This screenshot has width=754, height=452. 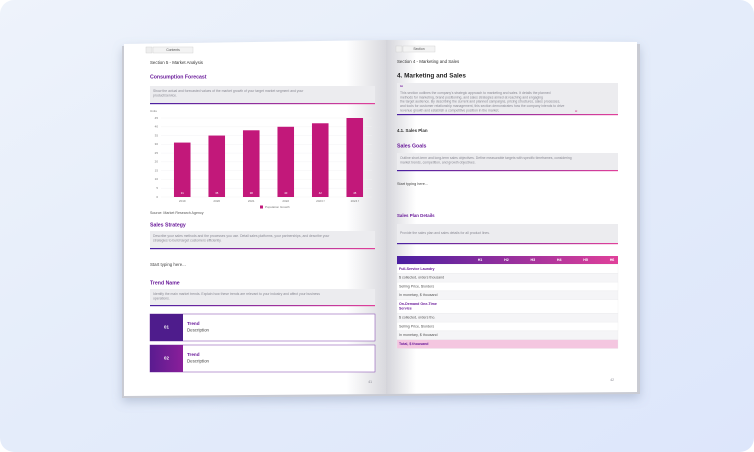 What do you see at coordinates (157, 179) in the screenshot?
I see `y-tick-label: 10` at bounding box center [157, 179].